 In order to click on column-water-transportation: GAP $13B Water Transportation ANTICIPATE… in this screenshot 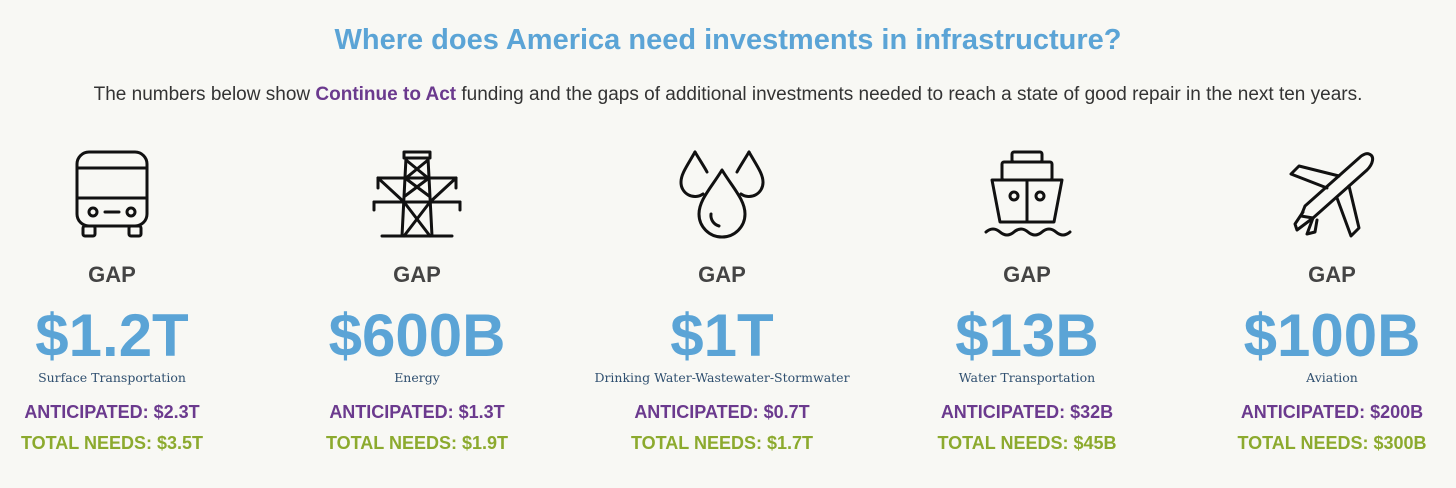, I will do `click(1027, 310)`.